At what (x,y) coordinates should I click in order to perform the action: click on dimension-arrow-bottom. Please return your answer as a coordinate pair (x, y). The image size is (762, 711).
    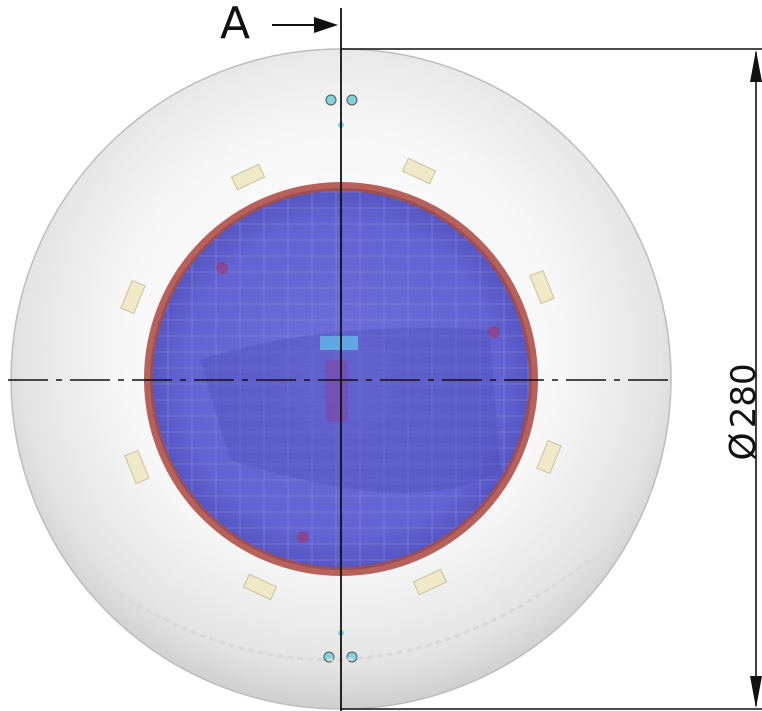
    Looking at the image, I should click on (756, 692).